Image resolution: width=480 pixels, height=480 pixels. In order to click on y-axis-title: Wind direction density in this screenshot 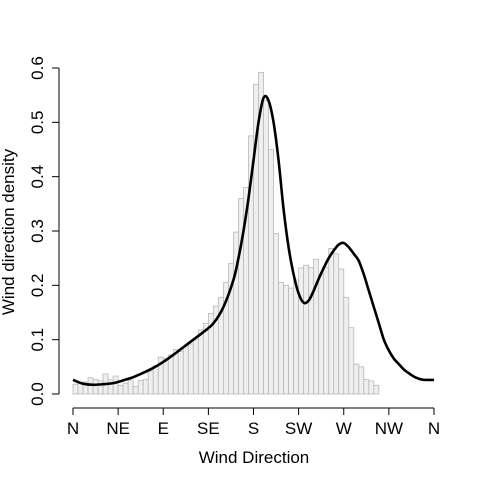, I will do `click(9, 231)`.